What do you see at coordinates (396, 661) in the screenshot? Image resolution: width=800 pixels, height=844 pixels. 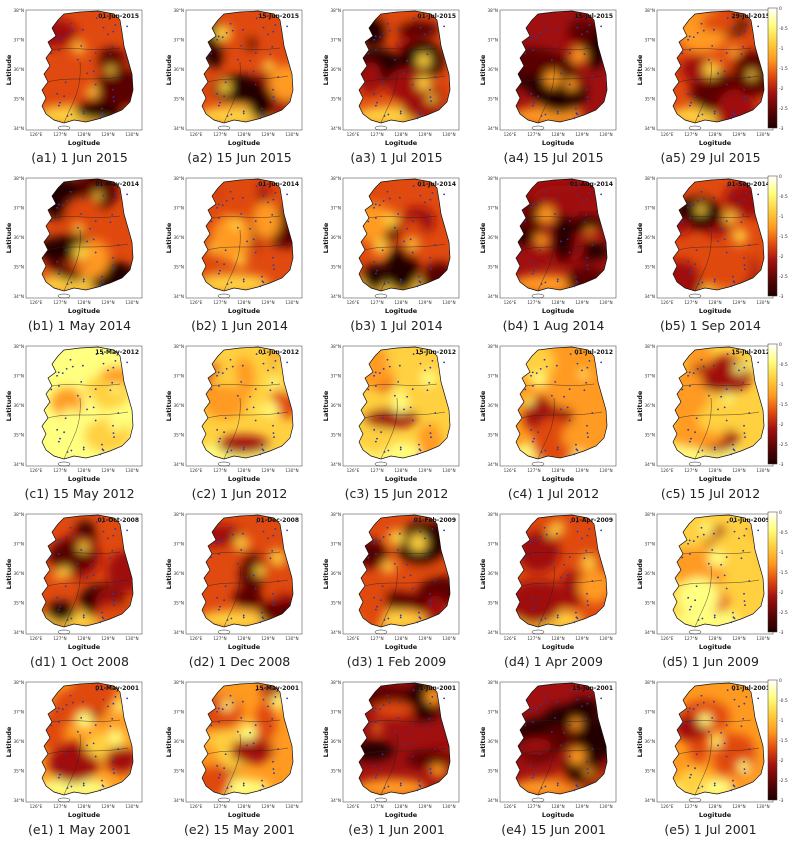 I see `panel-caption: (d3) 1 Feb 2009` at bounding box center [396, 661].